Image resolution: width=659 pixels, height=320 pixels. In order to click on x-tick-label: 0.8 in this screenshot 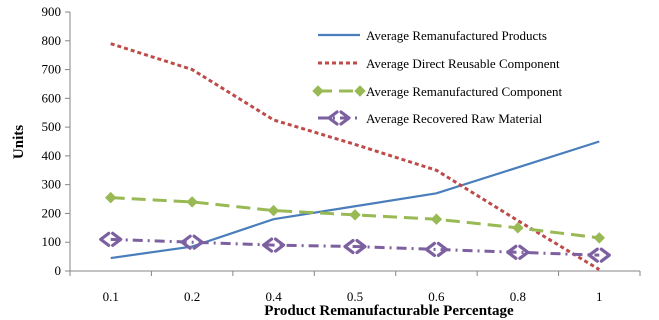, I will do `click(518, 296)`.